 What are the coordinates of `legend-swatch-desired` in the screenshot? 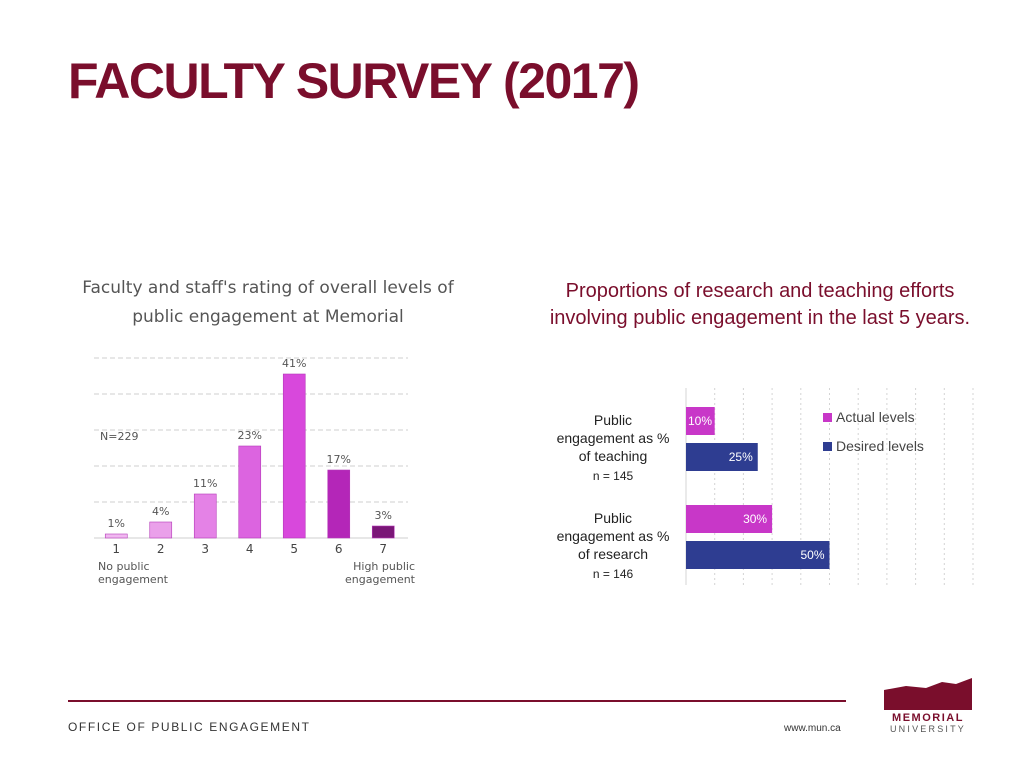 It's located at (827, 446).